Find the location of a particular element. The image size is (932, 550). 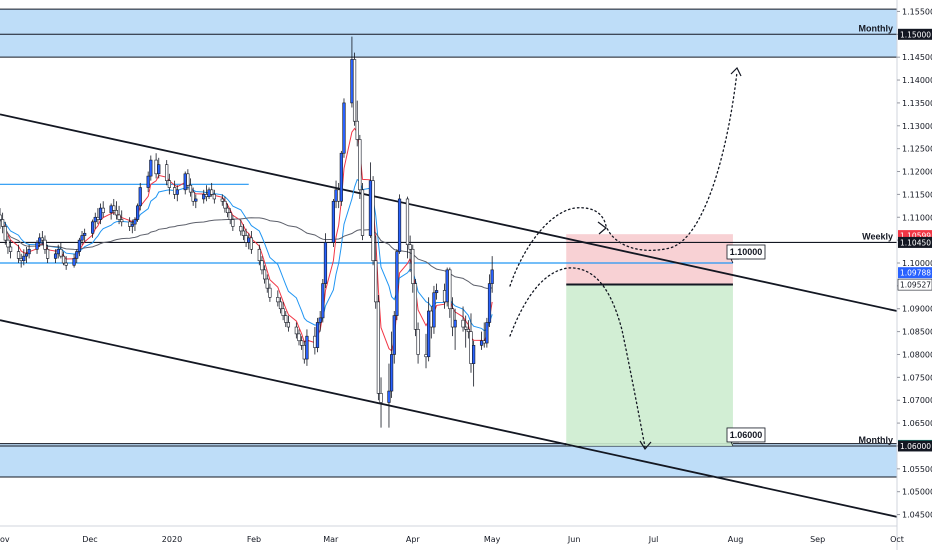

time-tick-label: Apr is located at coordinates (413, 539).